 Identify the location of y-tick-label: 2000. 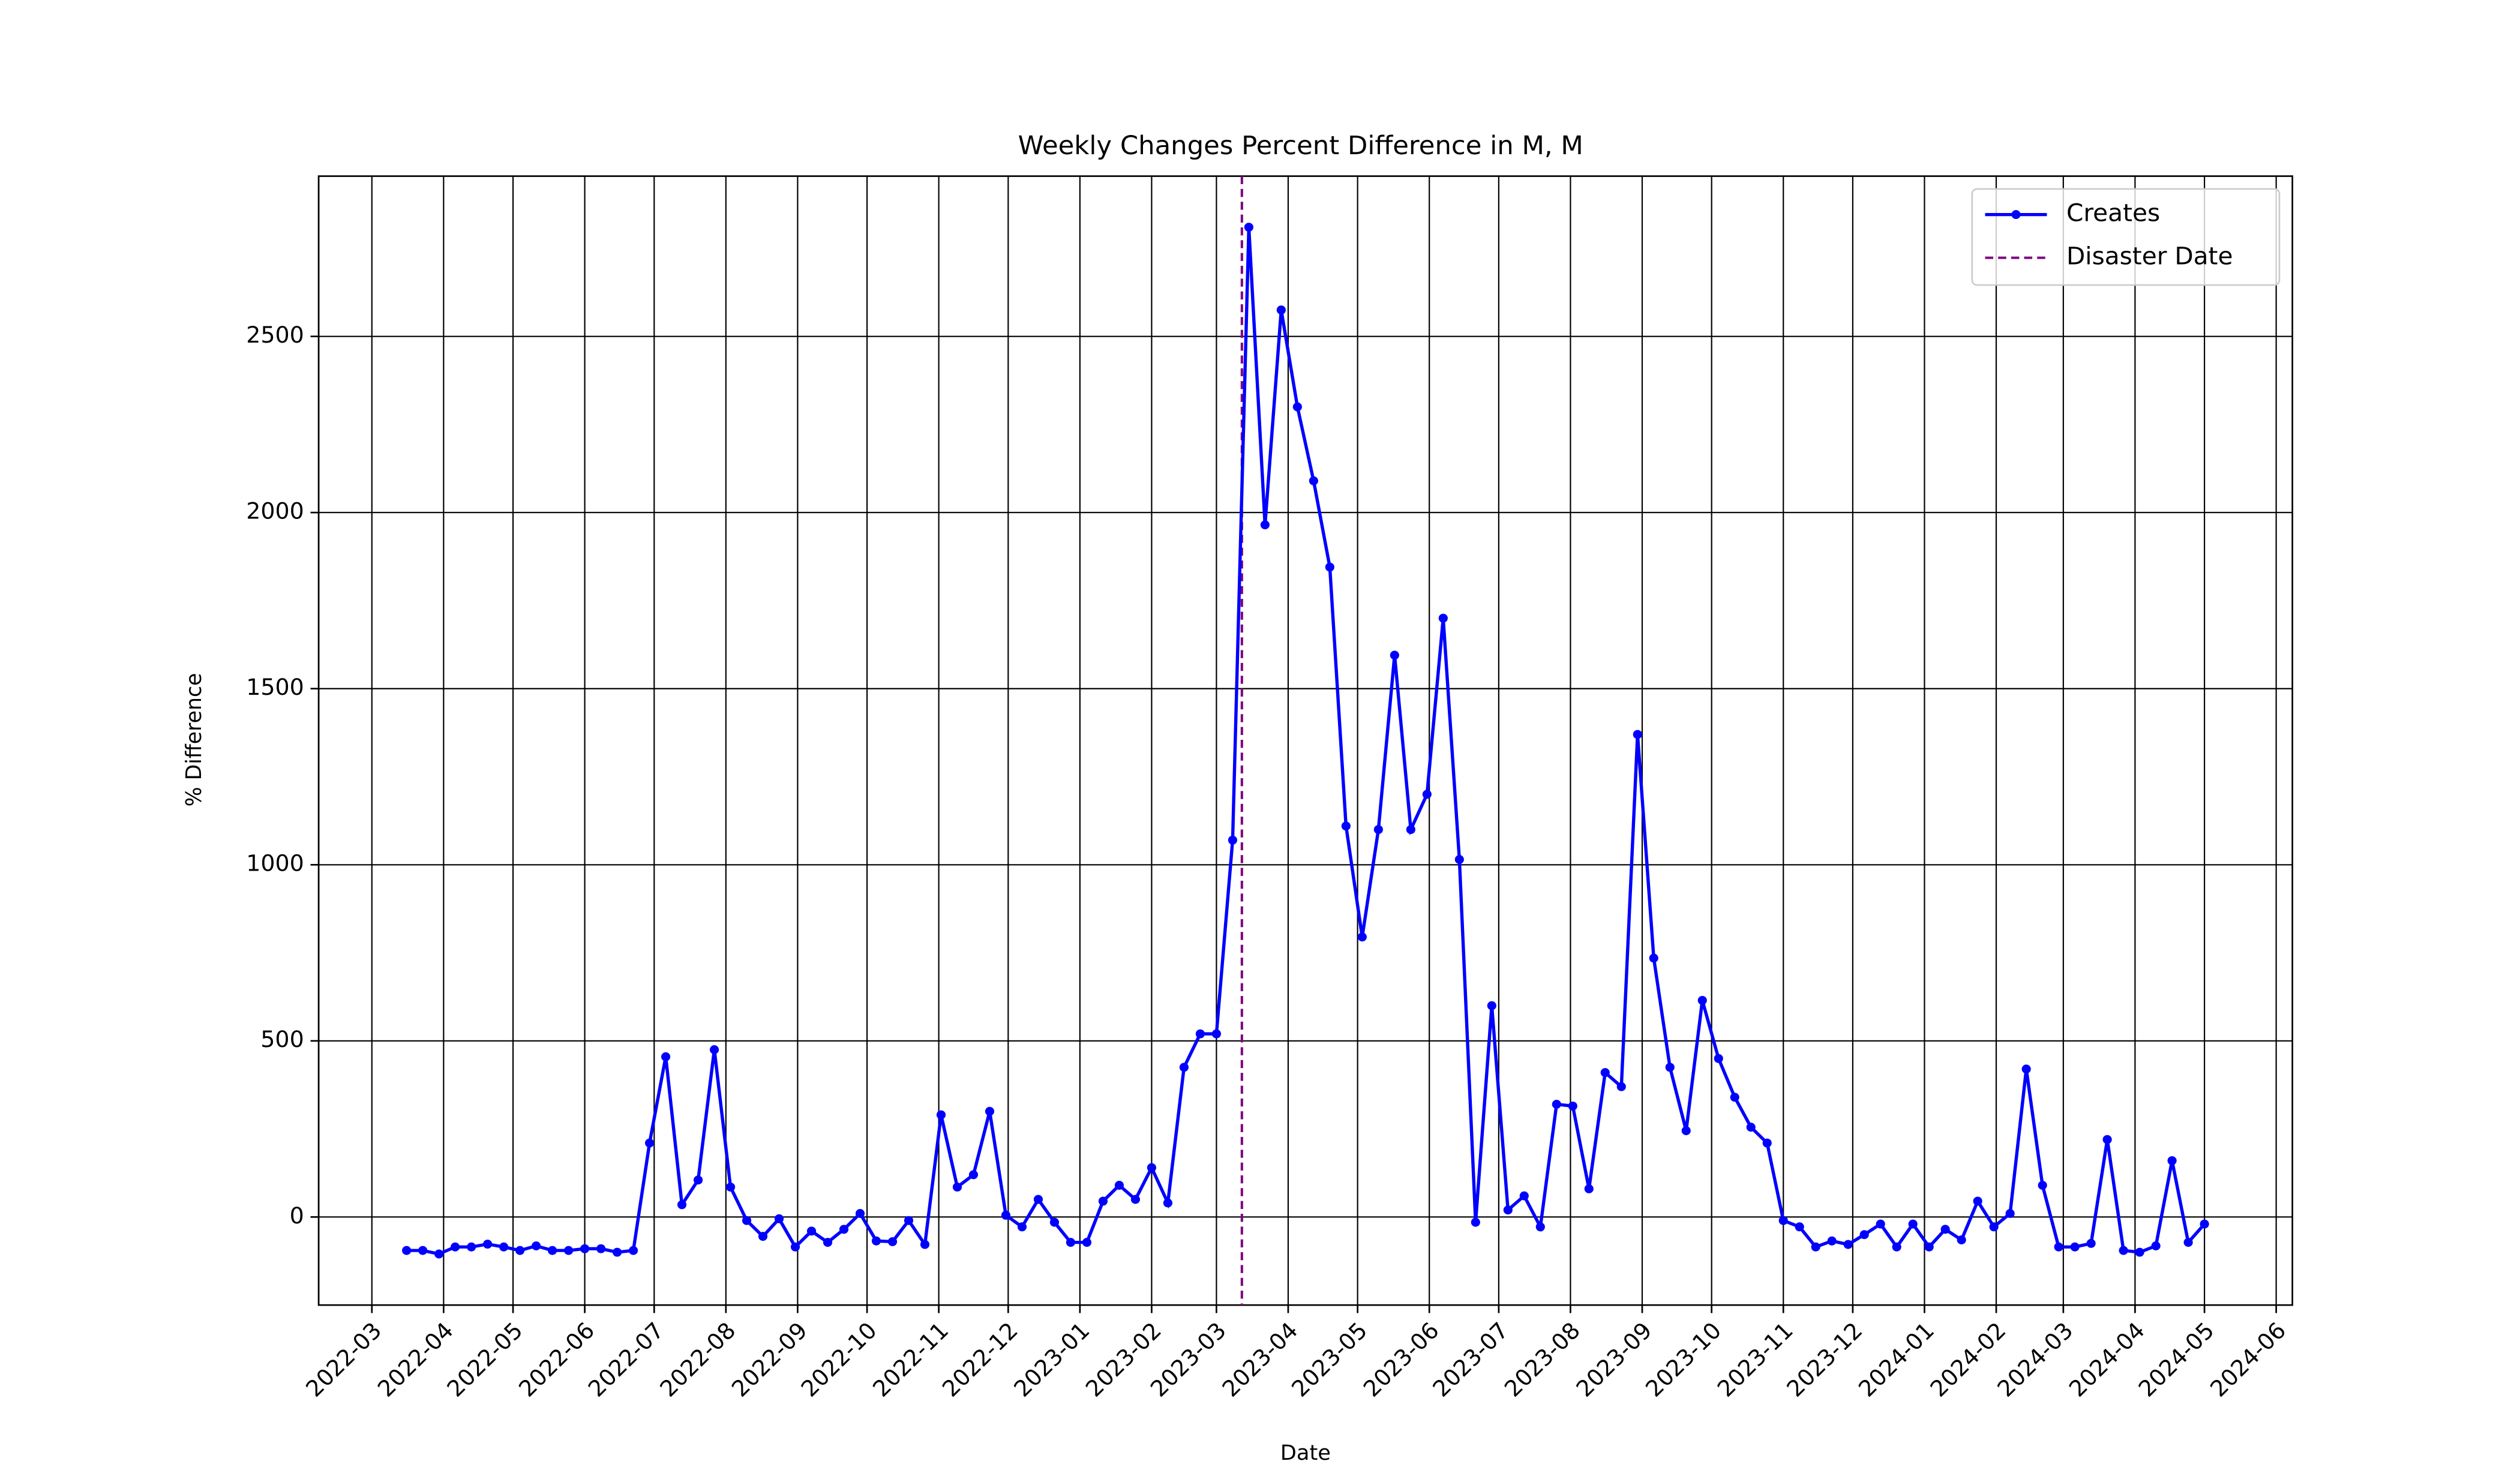
(275, 511).